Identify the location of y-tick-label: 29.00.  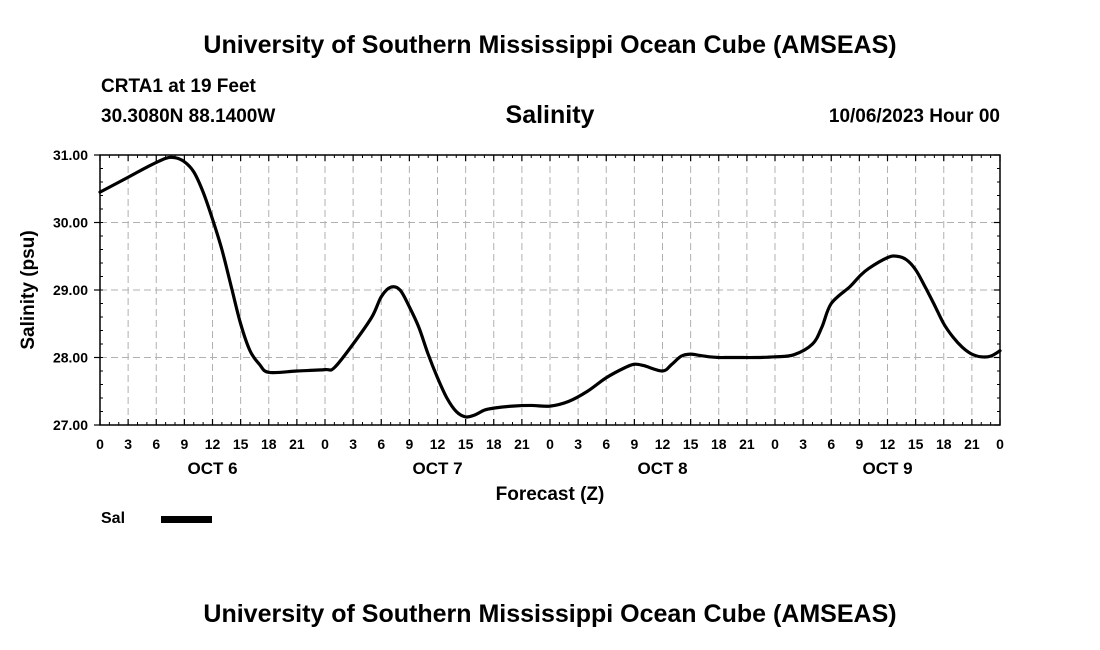
(70, 290).